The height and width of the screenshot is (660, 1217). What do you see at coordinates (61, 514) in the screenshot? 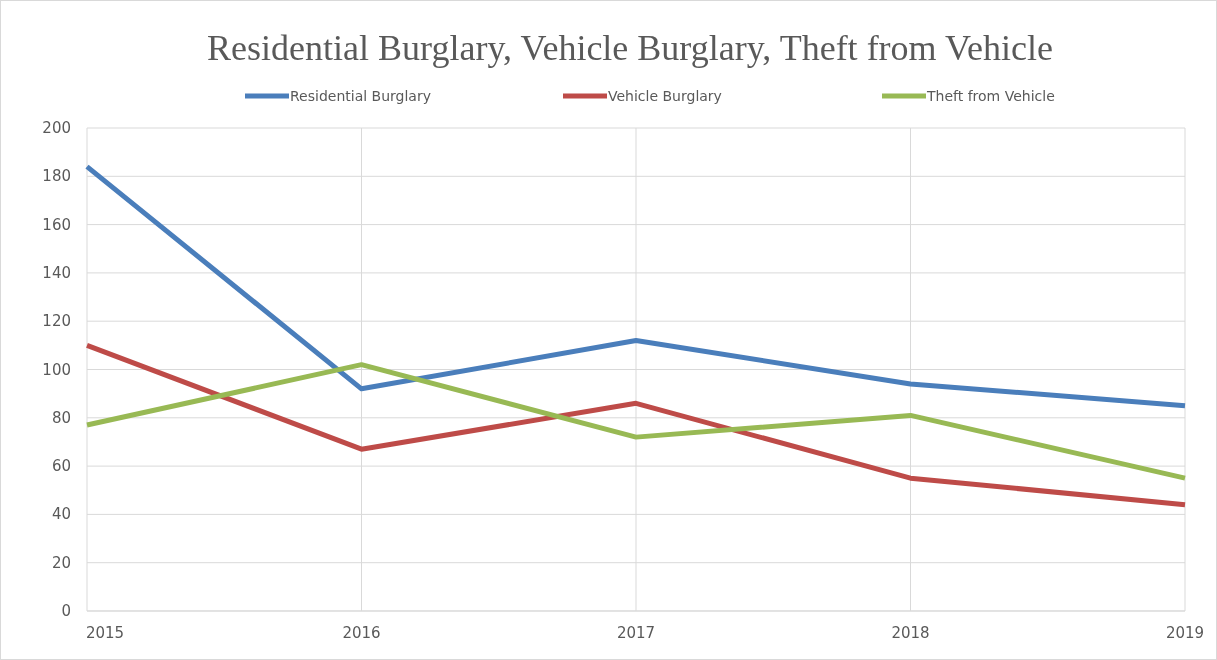
I see `y-tick-label: 40` at bounding box center [61, 514].